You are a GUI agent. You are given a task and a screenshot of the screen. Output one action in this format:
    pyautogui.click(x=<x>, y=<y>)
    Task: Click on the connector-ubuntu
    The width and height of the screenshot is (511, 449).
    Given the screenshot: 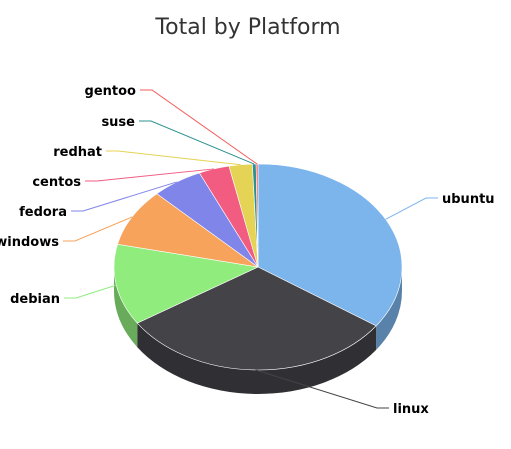 What is the action you would take?
    pyautogui.click(x=411, y=208)
    